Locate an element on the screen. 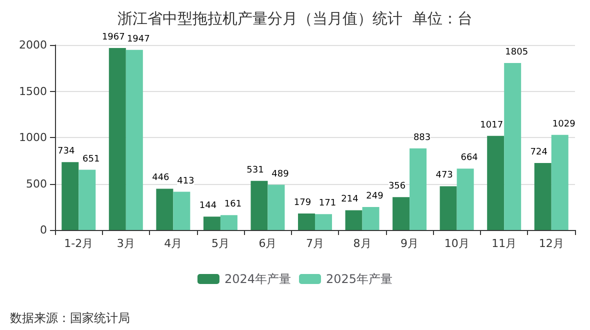 This screenshot has height=330, width=590. data-label: 161 is located at coordinates (233, 205).